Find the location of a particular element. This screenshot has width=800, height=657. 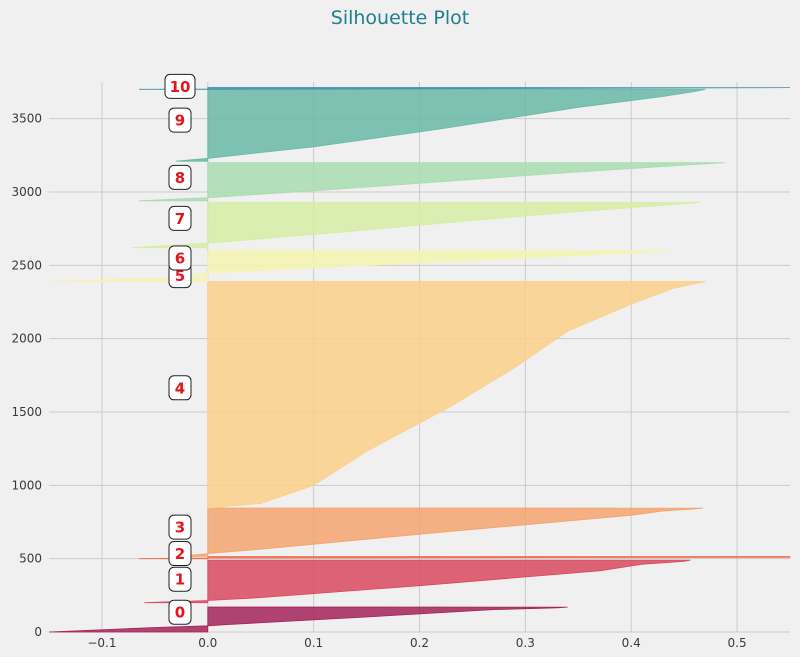

cluster-4-label: 4 is located at coordinates (180, 388).